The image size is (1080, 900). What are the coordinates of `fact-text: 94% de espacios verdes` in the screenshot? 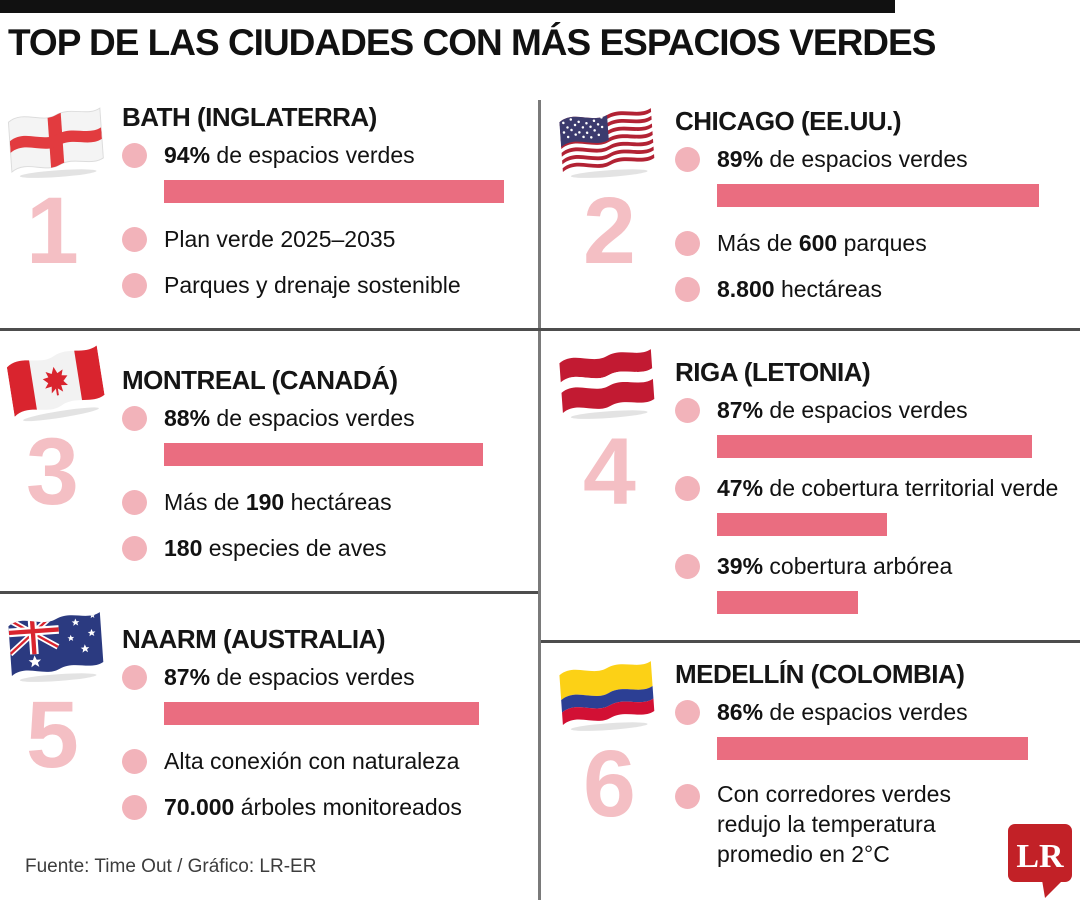 It's located at (289, 155).